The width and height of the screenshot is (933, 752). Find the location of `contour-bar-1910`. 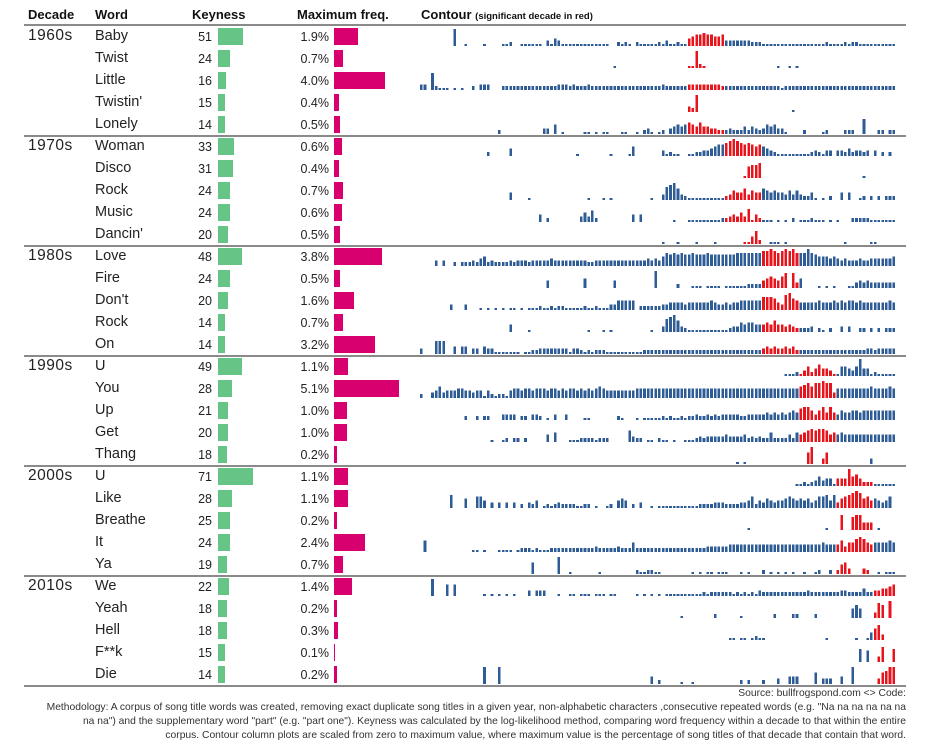

contour-bar-1910 is located at coordinates (503, 264).